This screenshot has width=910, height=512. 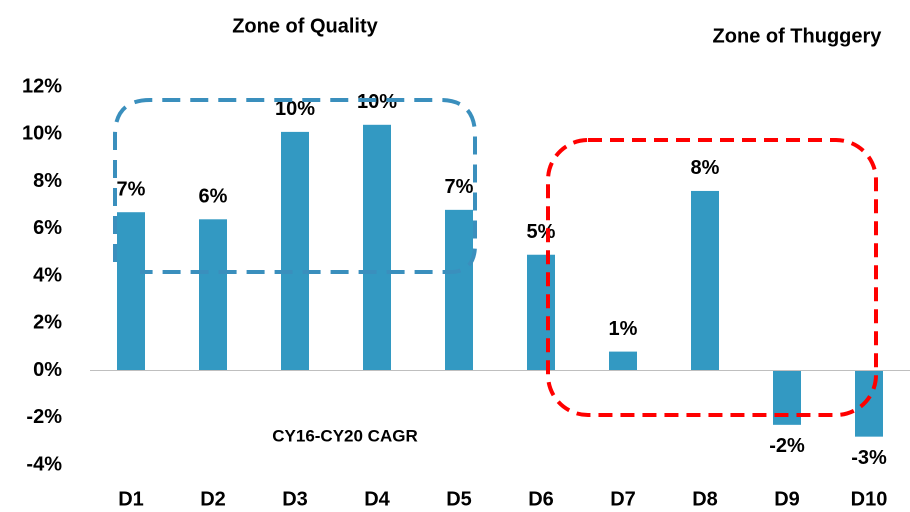 What do you see at coordinates (47, 181) in the screenshot?
I see `y-tick-label: 8%` at bounding box center [47, 181].